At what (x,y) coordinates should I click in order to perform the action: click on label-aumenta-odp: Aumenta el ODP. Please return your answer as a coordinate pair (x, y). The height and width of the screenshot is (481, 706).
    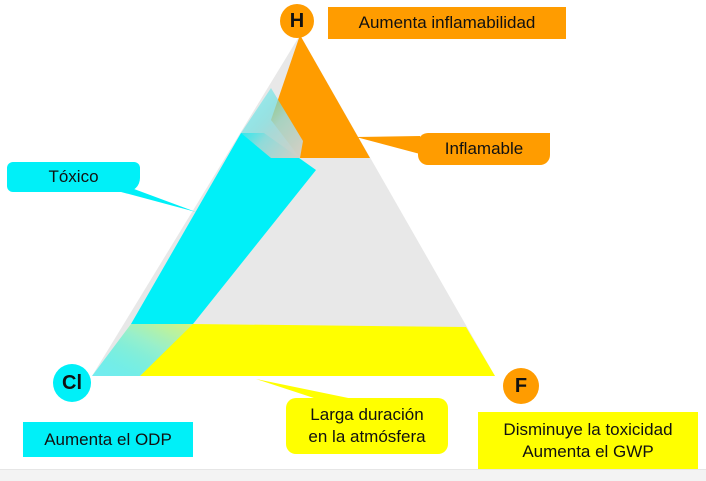
    Looking at the image, I should click on (108, 439).